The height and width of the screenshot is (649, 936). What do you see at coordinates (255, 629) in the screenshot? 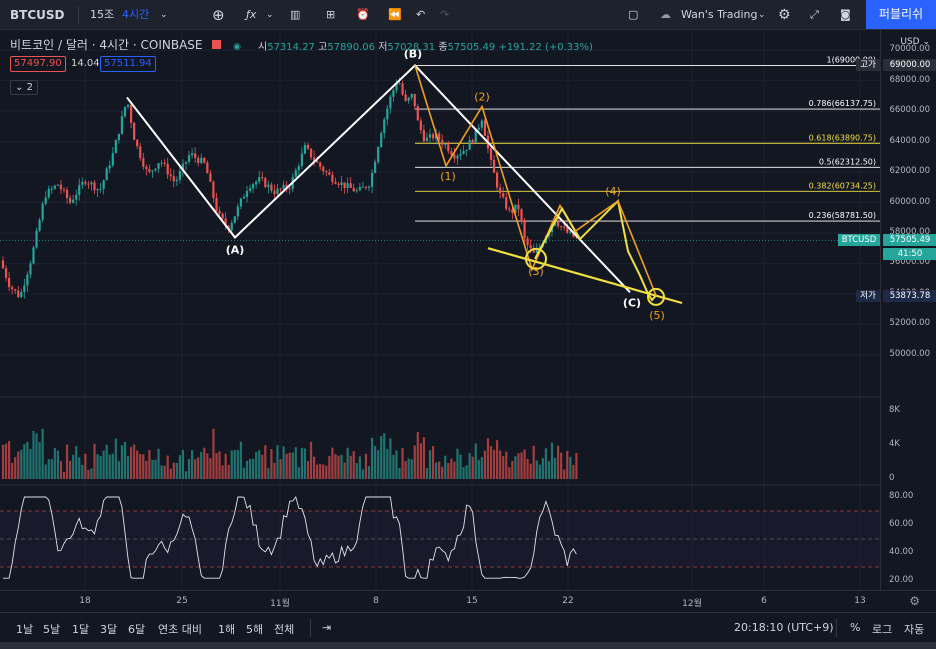
I see `range-5y-button: 5해` at bounding box center [255, 629].